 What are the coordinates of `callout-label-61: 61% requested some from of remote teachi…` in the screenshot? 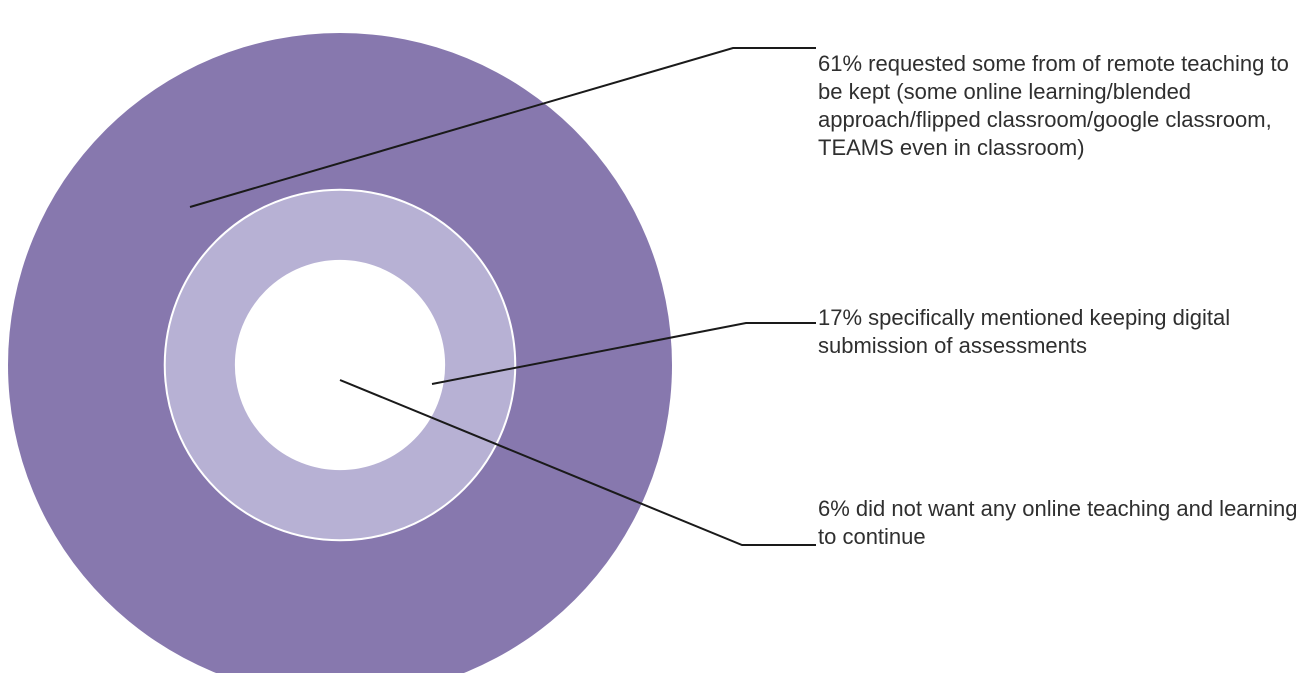 It's located at (1053, 105).